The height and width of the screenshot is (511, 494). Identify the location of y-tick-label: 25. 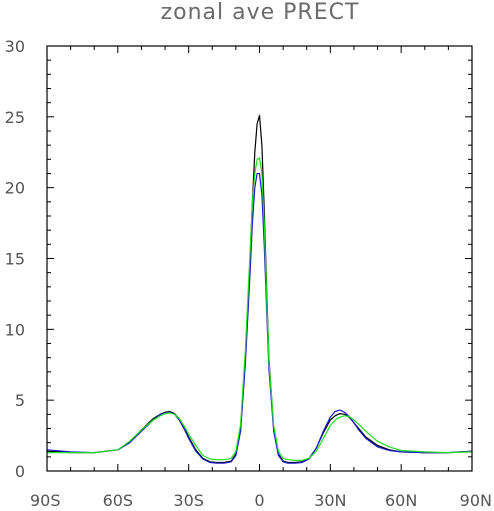
(15, 117).